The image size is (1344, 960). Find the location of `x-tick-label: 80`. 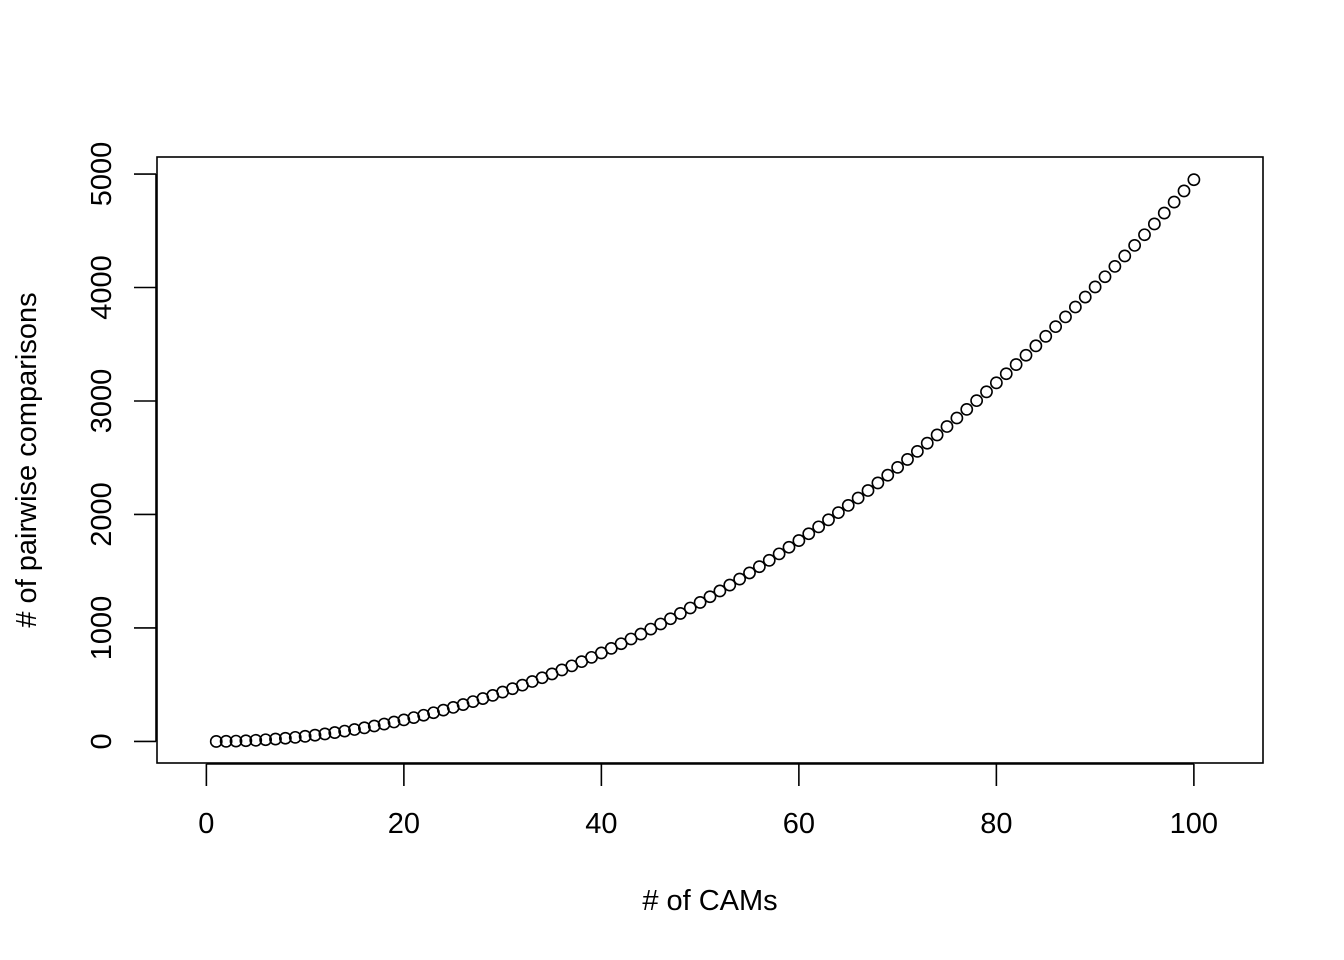

x-tick-label: 80 is located at coordinates (996, 824).